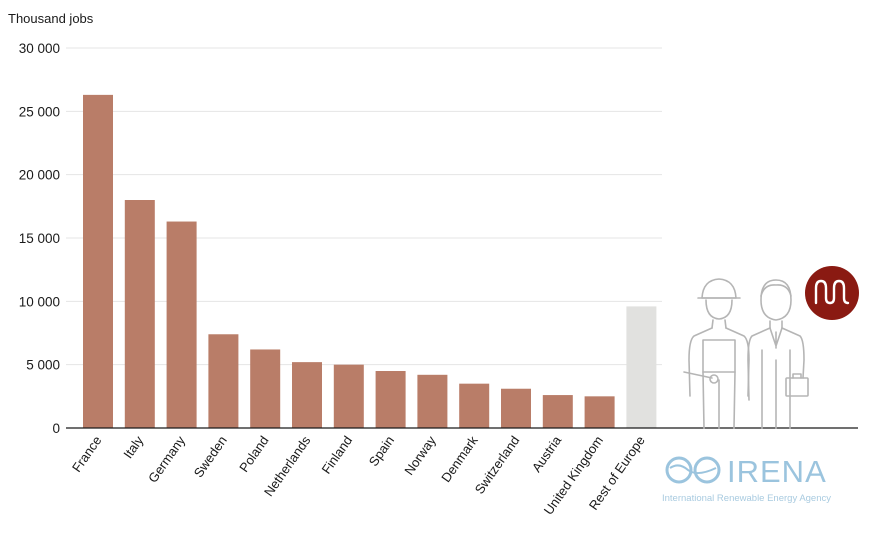  I want to click on y-tick-label: 25 000, so click(39, 111).